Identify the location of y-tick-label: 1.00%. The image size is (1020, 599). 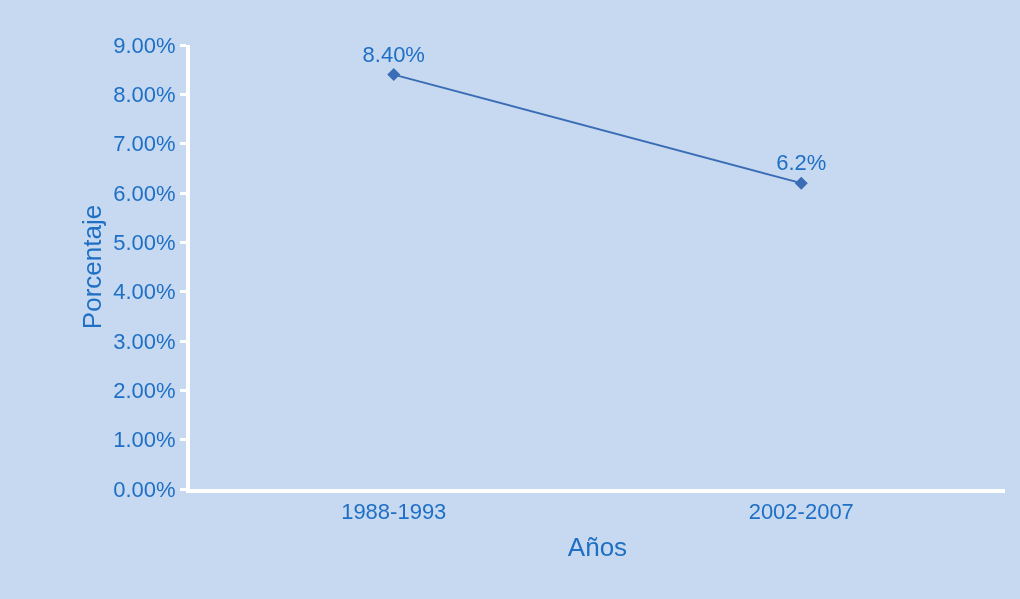
(144, 440).